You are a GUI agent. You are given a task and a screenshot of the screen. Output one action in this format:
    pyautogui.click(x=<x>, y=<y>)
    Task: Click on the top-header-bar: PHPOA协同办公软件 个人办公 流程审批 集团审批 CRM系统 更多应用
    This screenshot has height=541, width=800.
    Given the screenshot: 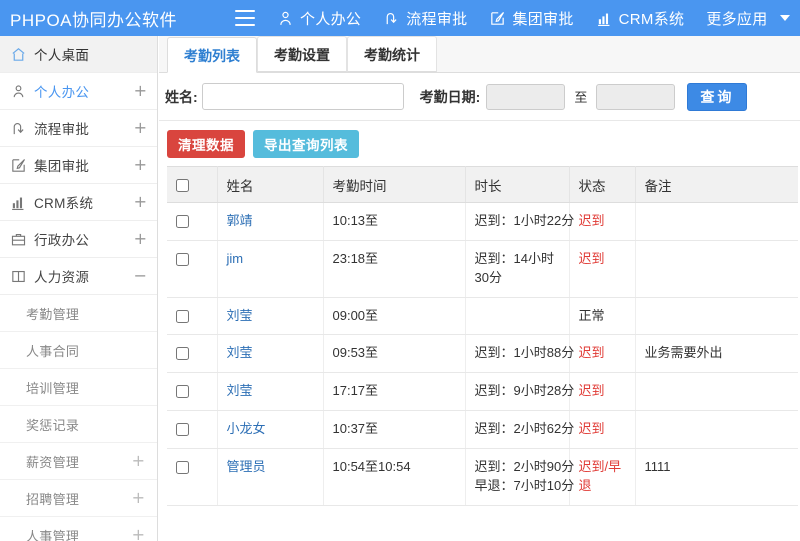 What is the action you would take?
    pyautogui.click(x=400, y=18)
    